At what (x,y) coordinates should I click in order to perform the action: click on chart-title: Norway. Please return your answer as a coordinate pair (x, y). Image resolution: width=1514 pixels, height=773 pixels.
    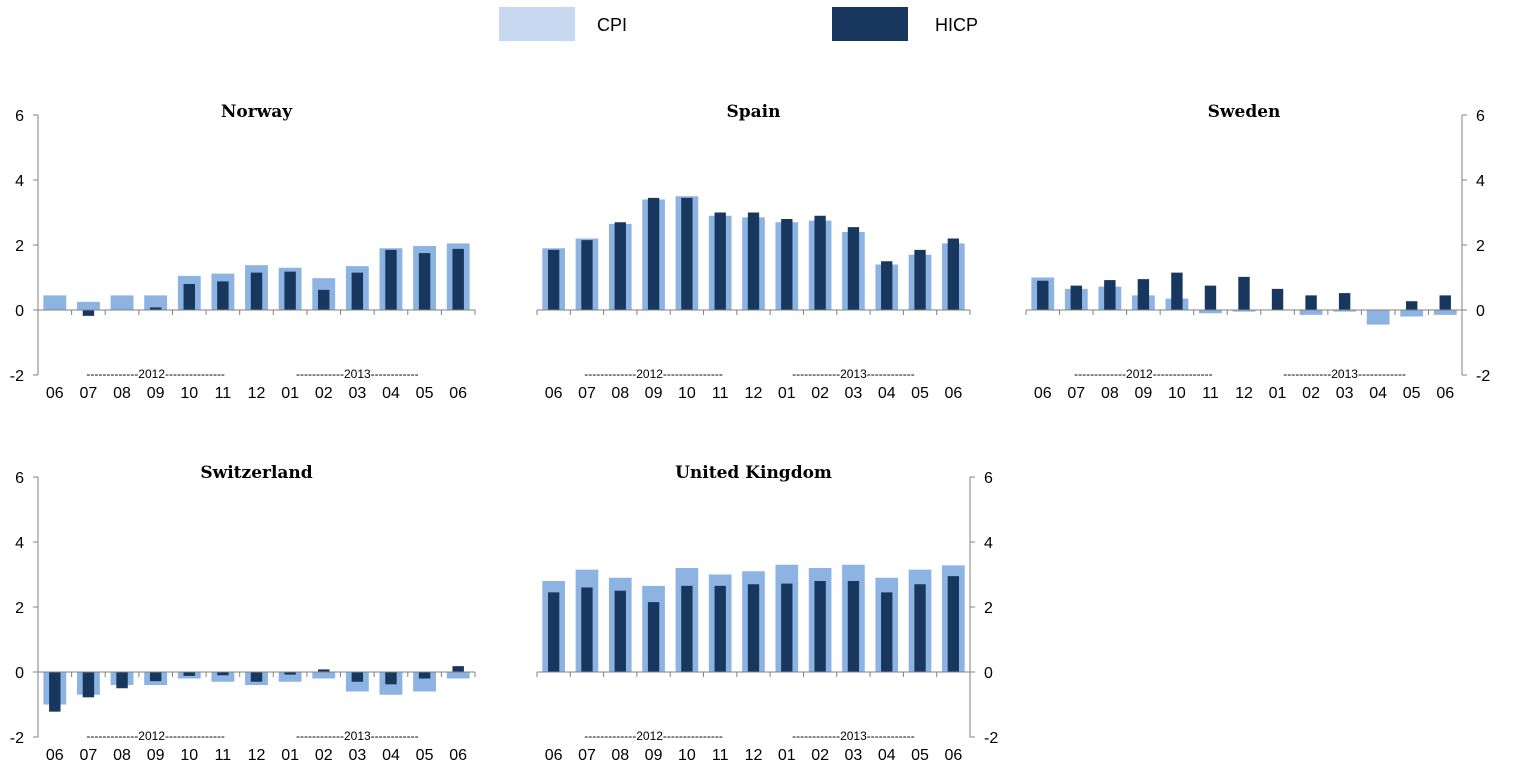
    Looking at the image, I should click on (257, 112).